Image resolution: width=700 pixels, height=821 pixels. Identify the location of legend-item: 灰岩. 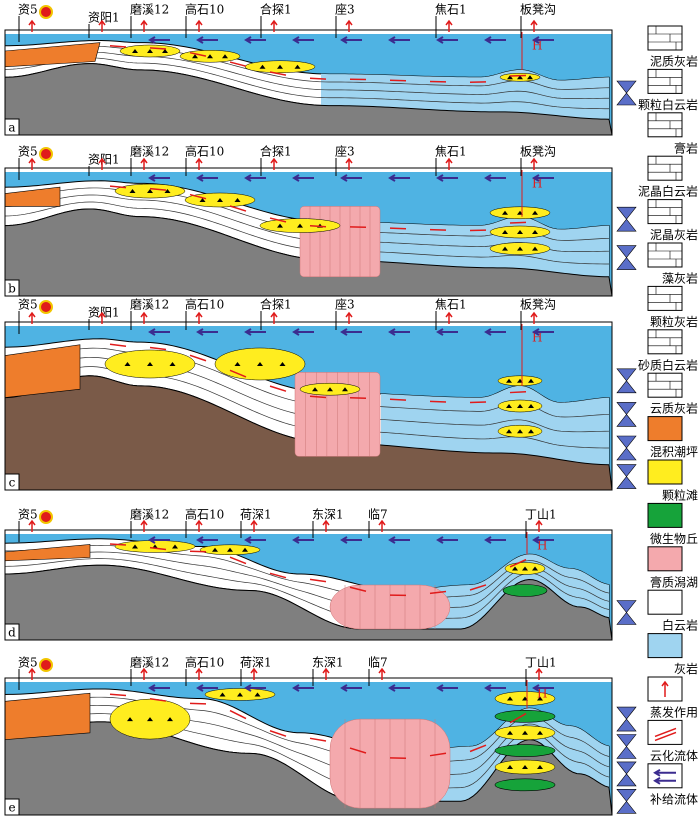
(673, 655).